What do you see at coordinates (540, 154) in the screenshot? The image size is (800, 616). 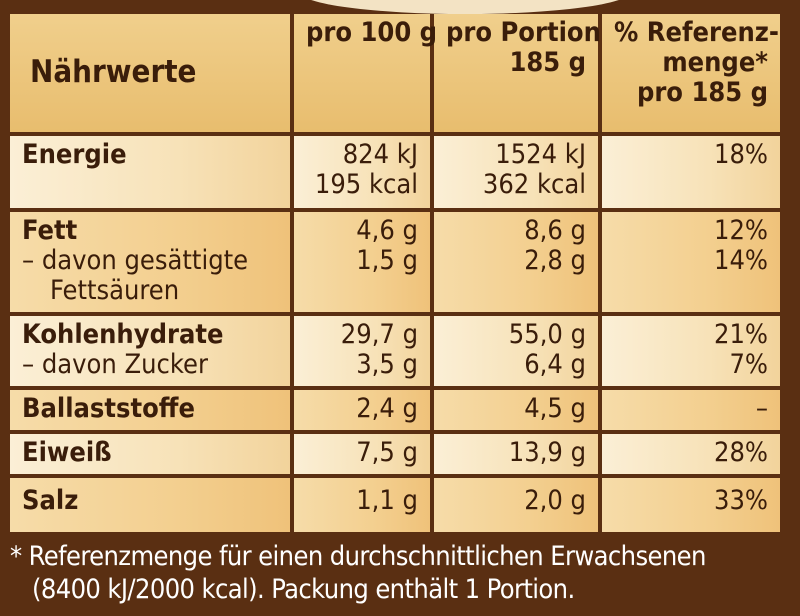 I see `value-kj: 1524 kJ` at bounding box center [540, 154].